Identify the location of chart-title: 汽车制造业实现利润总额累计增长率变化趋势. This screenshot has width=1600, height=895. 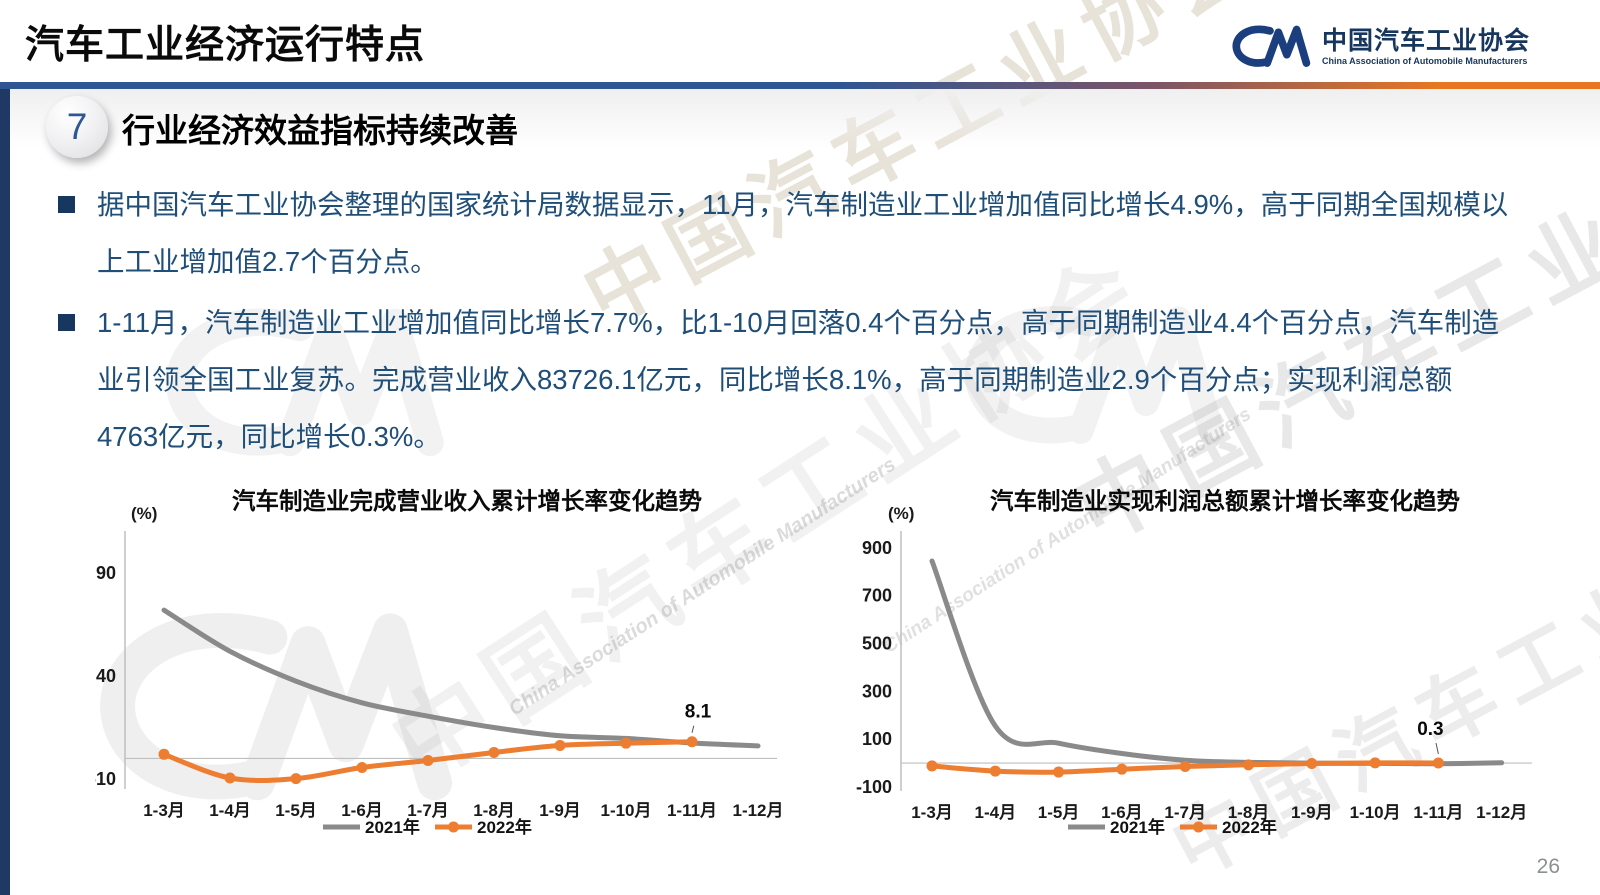
(1225, 500).